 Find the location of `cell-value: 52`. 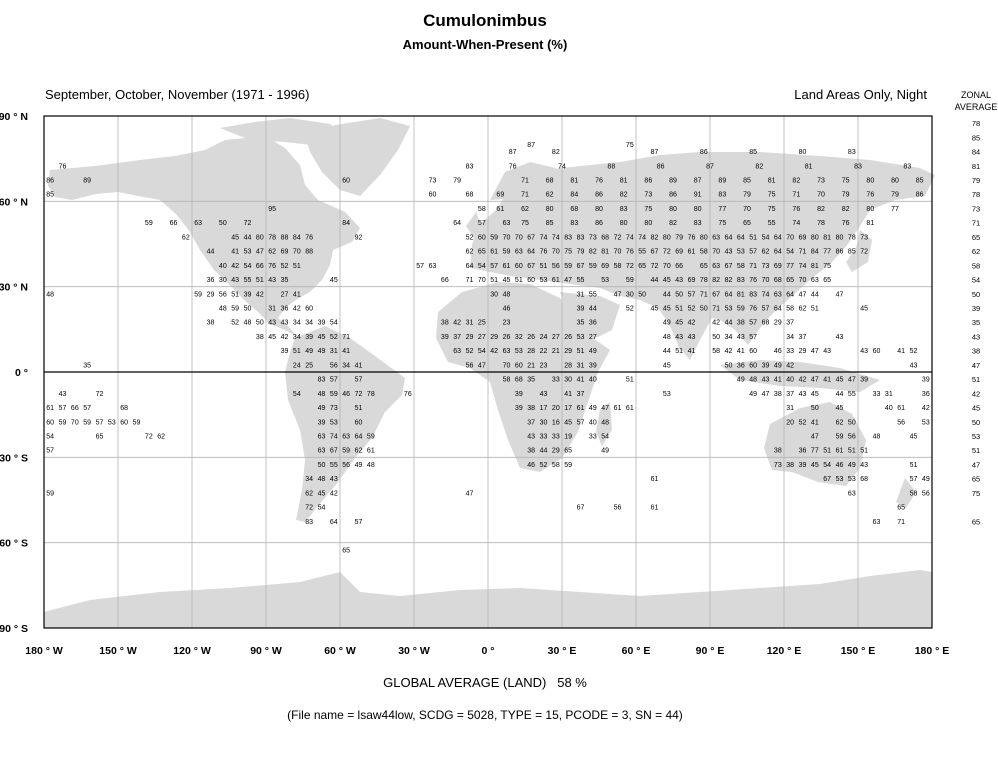

cell-value: 52 is located at coordinates (470, 237).